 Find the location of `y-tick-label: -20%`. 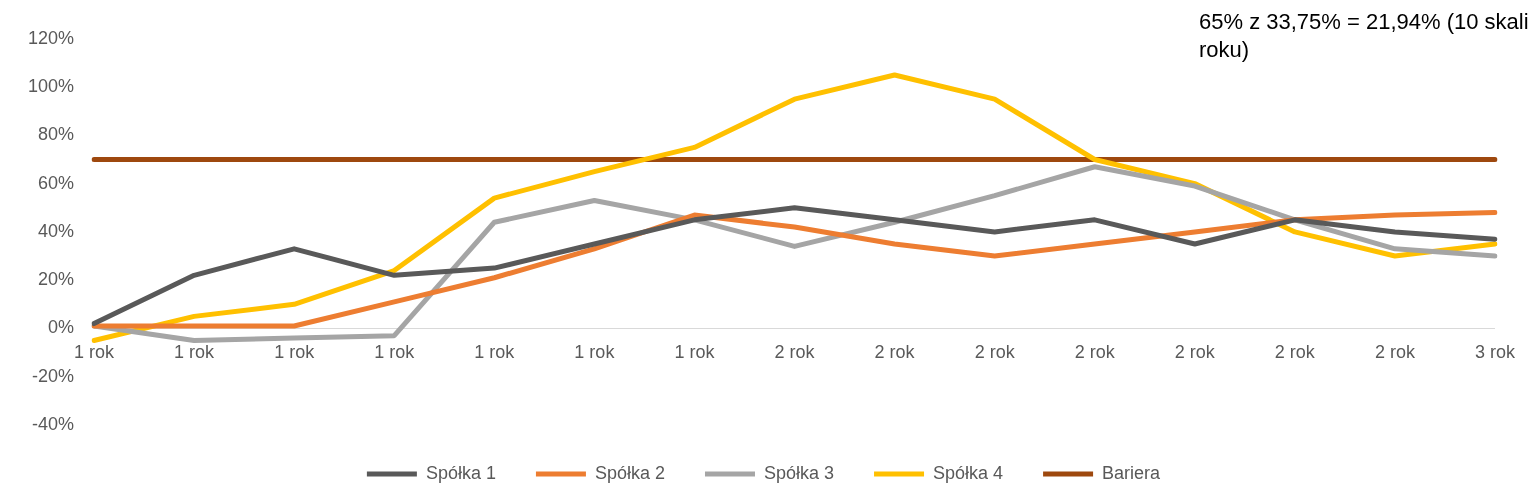

y-tick-label: -20% is located at coordinates (53, 375).